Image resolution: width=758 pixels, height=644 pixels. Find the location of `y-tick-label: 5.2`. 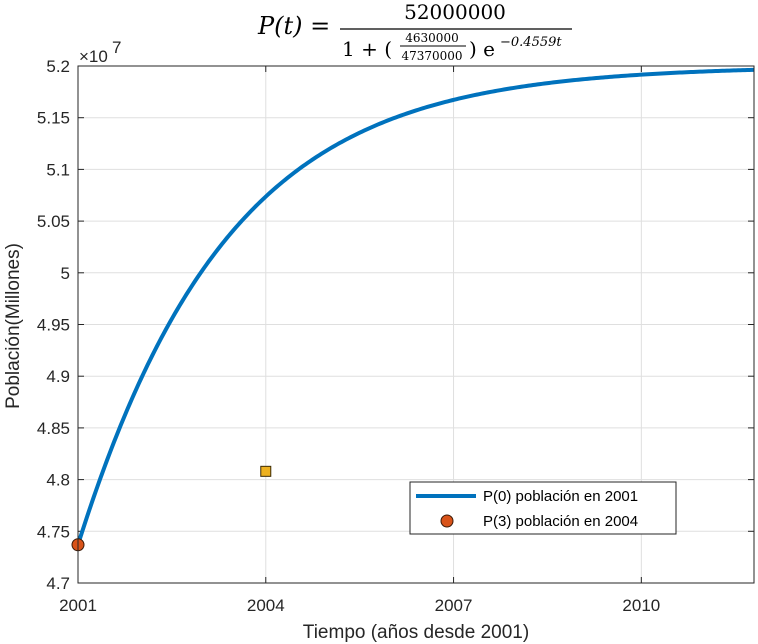

y-tick-label: 5.2 is located at coordinates (58, 66).